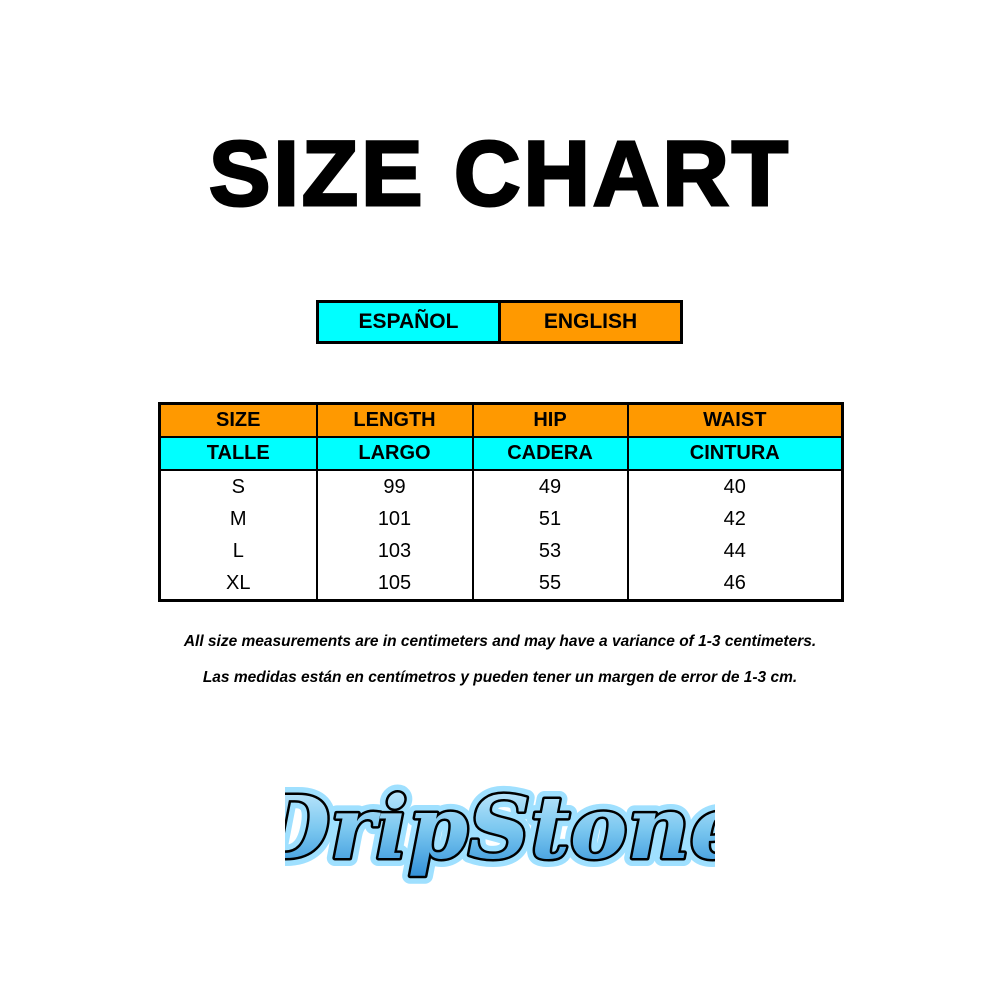 The image size is (1000, 1000). I want to click on table-cell: L, so click(238, 550).